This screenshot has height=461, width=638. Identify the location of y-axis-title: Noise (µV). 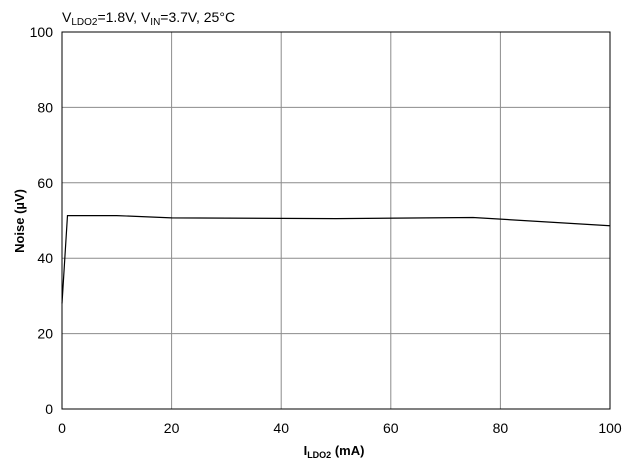
(19, 221).